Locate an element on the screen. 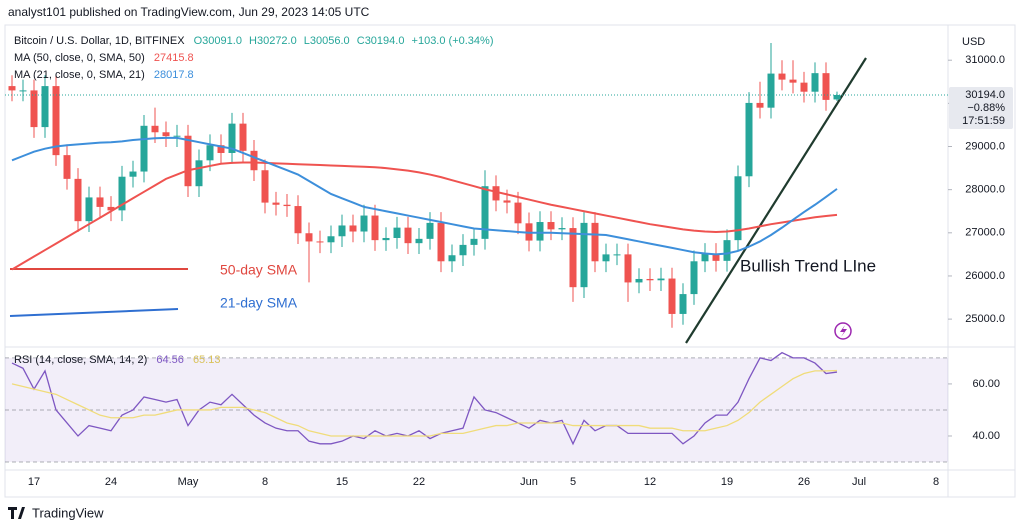  y-tick-label: 26000.0 is located at coordinates (985, 276).